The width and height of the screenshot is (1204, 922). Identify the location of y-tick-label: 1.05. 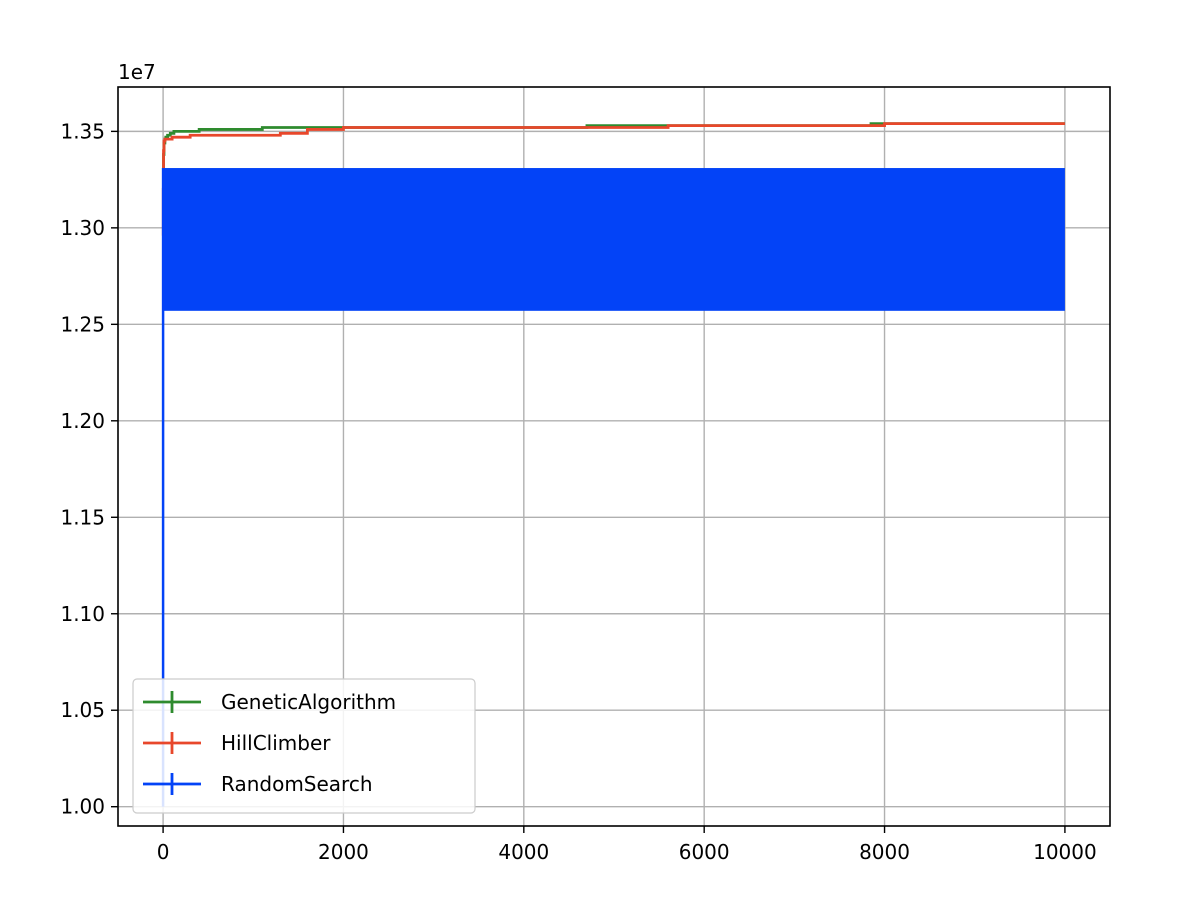
(82, 710).